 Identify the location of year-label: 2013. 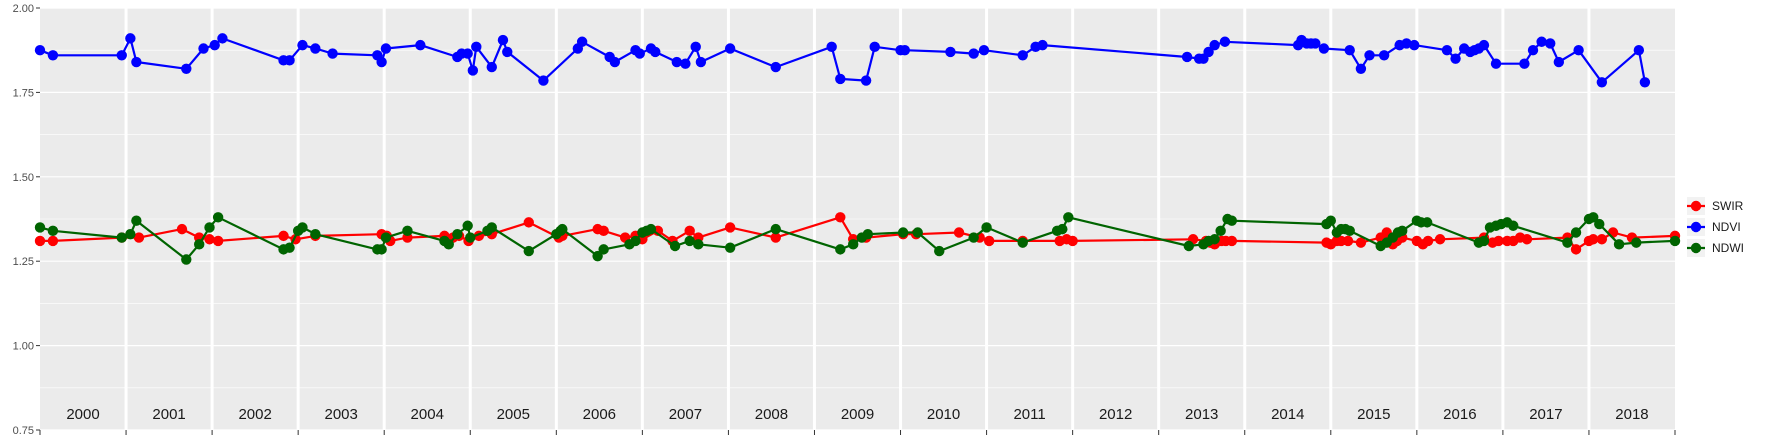
(1201, 414).